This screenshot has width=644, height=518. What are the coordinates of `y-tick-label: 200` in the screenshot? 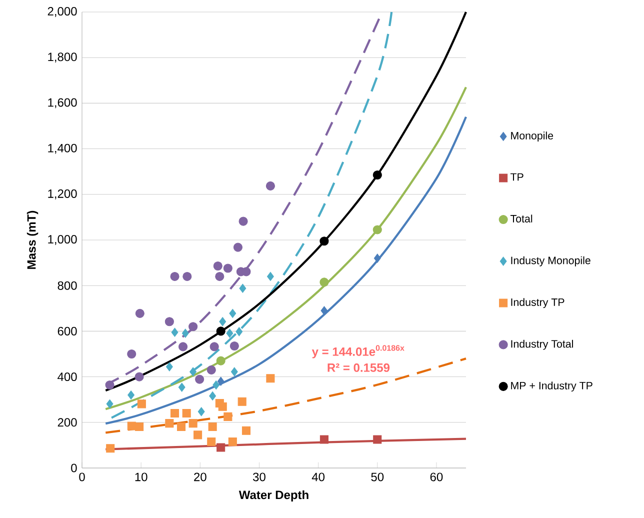 It's located at (67, 422).